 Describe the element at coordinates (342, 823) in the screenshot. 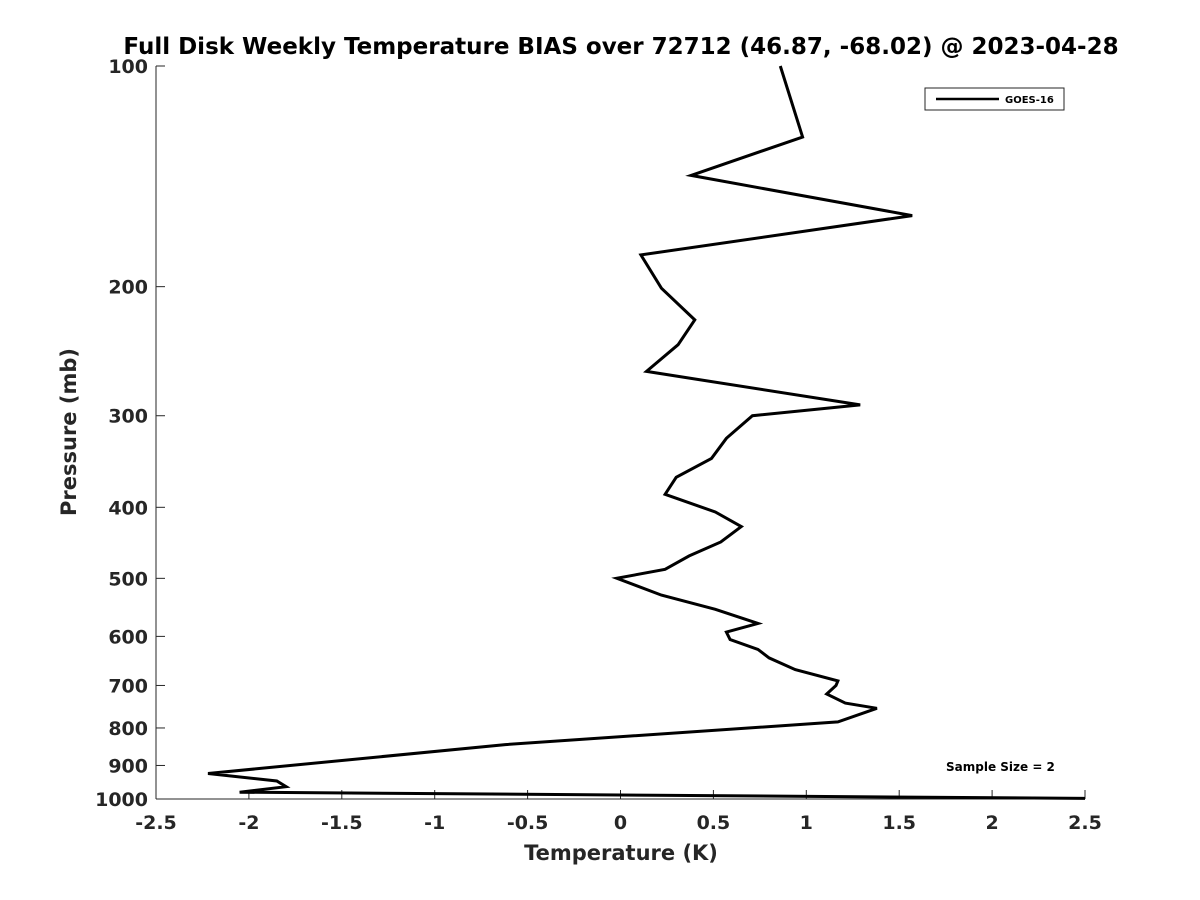

I see `x-tick-label: -1.5` at that location.